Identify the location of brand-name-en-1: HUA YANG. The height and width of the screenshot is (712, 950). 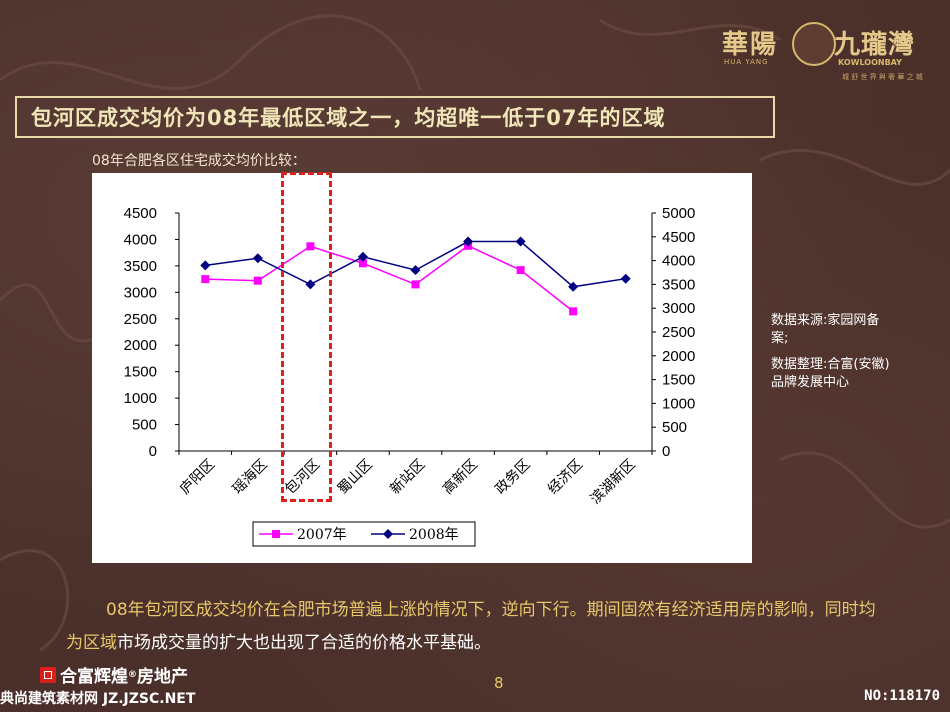
(746, 62).